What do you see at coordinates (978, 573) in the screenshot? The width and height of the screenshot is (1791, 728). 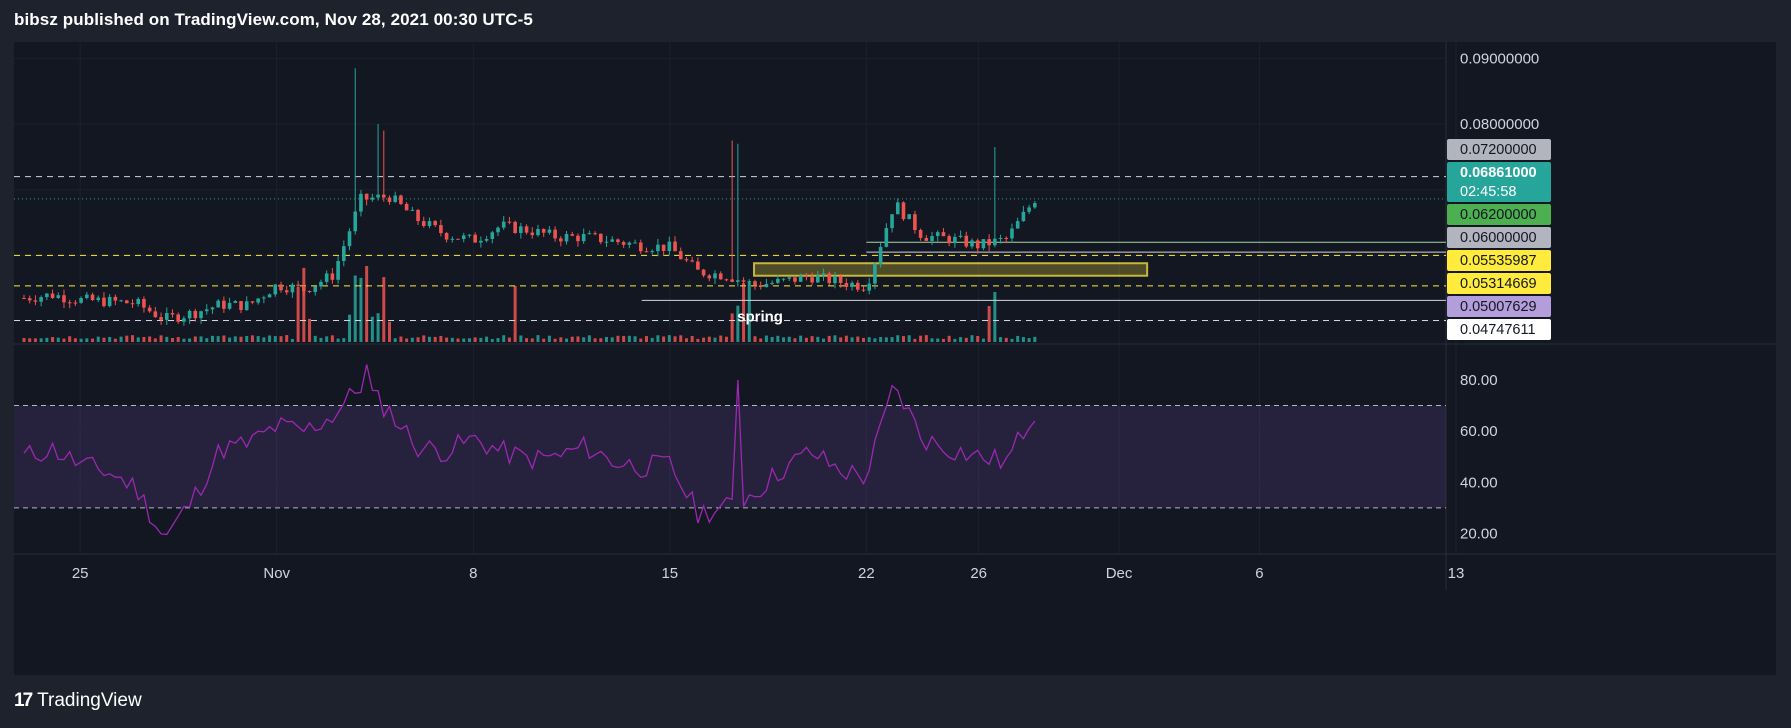 I see `time-axis-label: 26` at bounding box center [978, 573].